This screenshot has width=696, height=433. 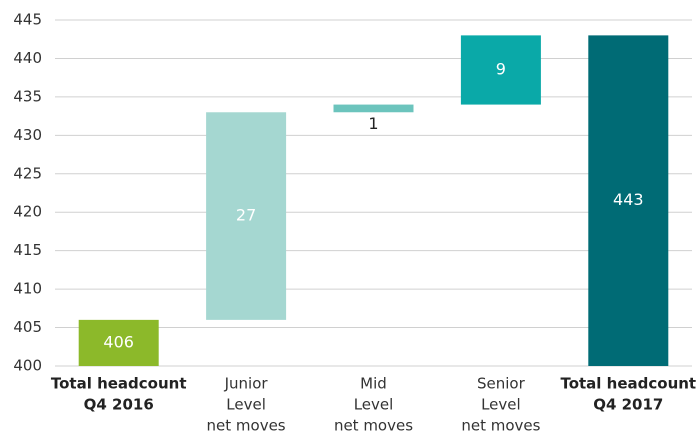 I want to click on y-tick-label: 400, so click(x=27, y=366).